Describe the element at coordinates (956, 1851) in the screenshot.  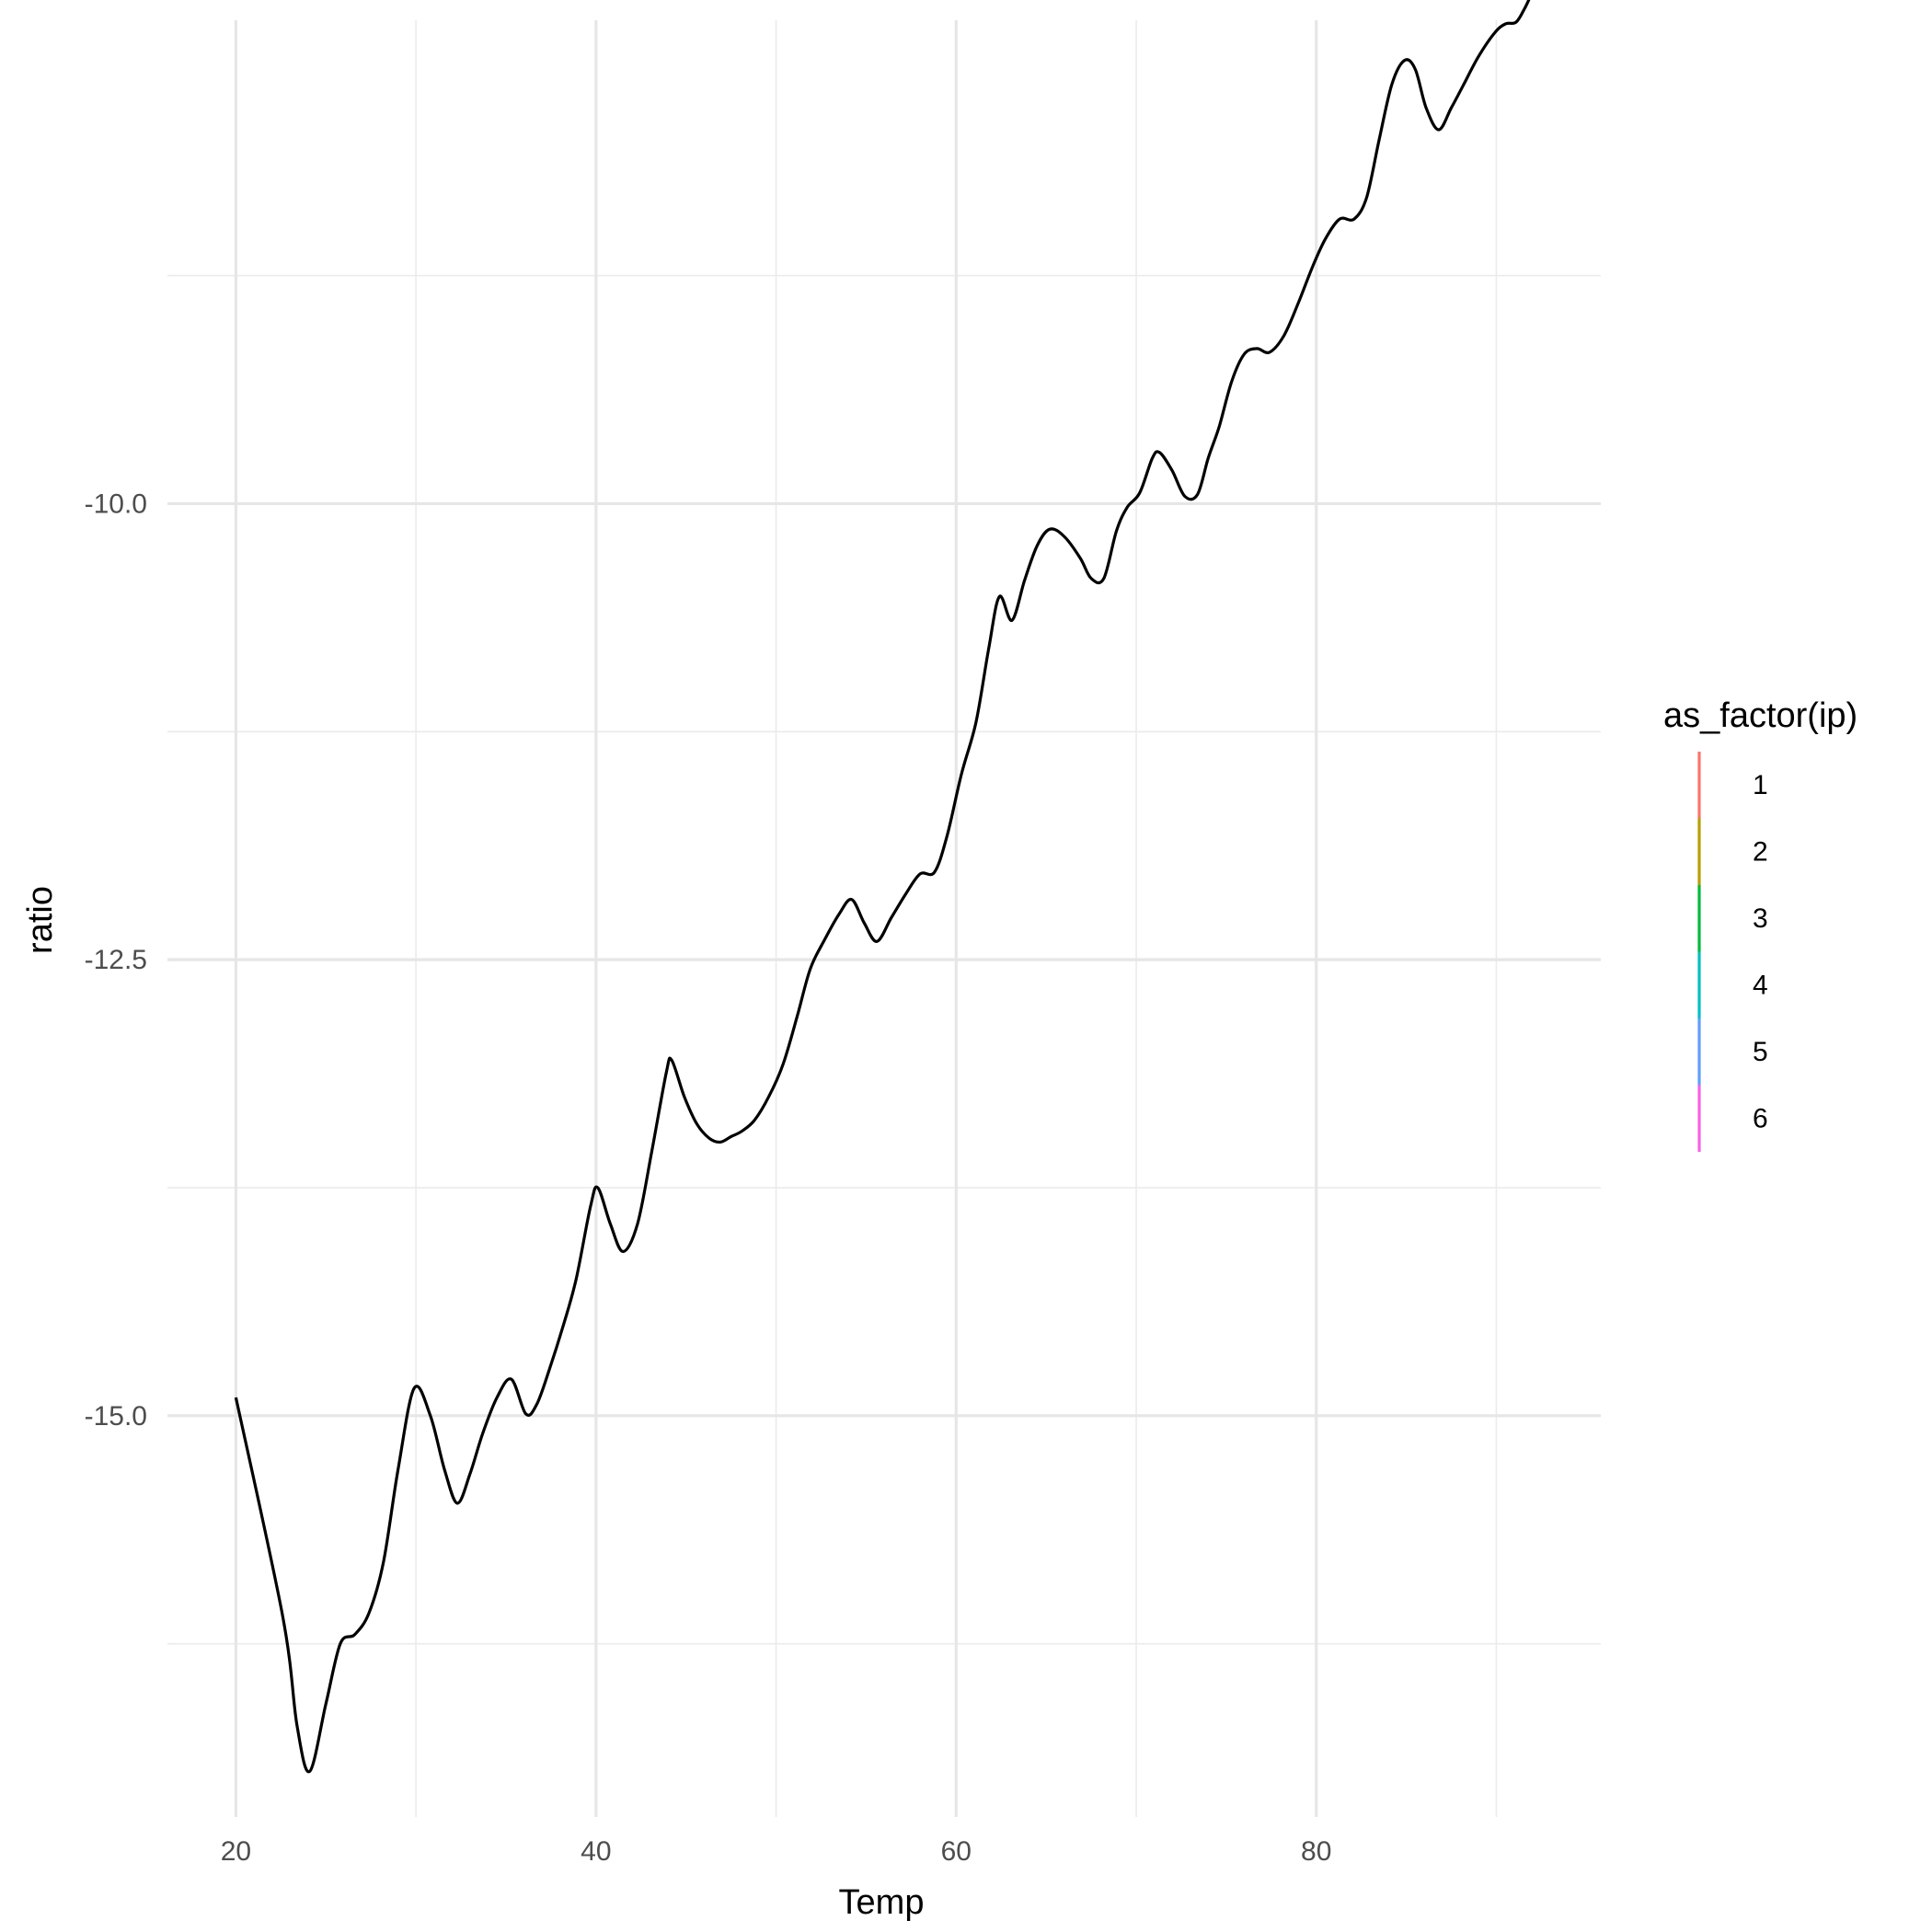
I see `x-tick-label: 60` at that location.